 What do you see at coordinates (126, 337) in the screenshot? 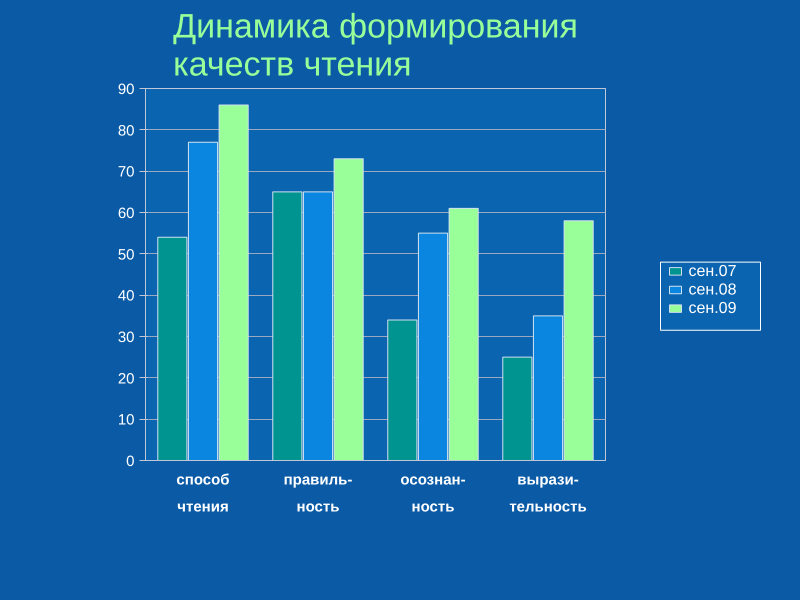
I see `y-tick-label: 30` at bounding box center [126, 337].